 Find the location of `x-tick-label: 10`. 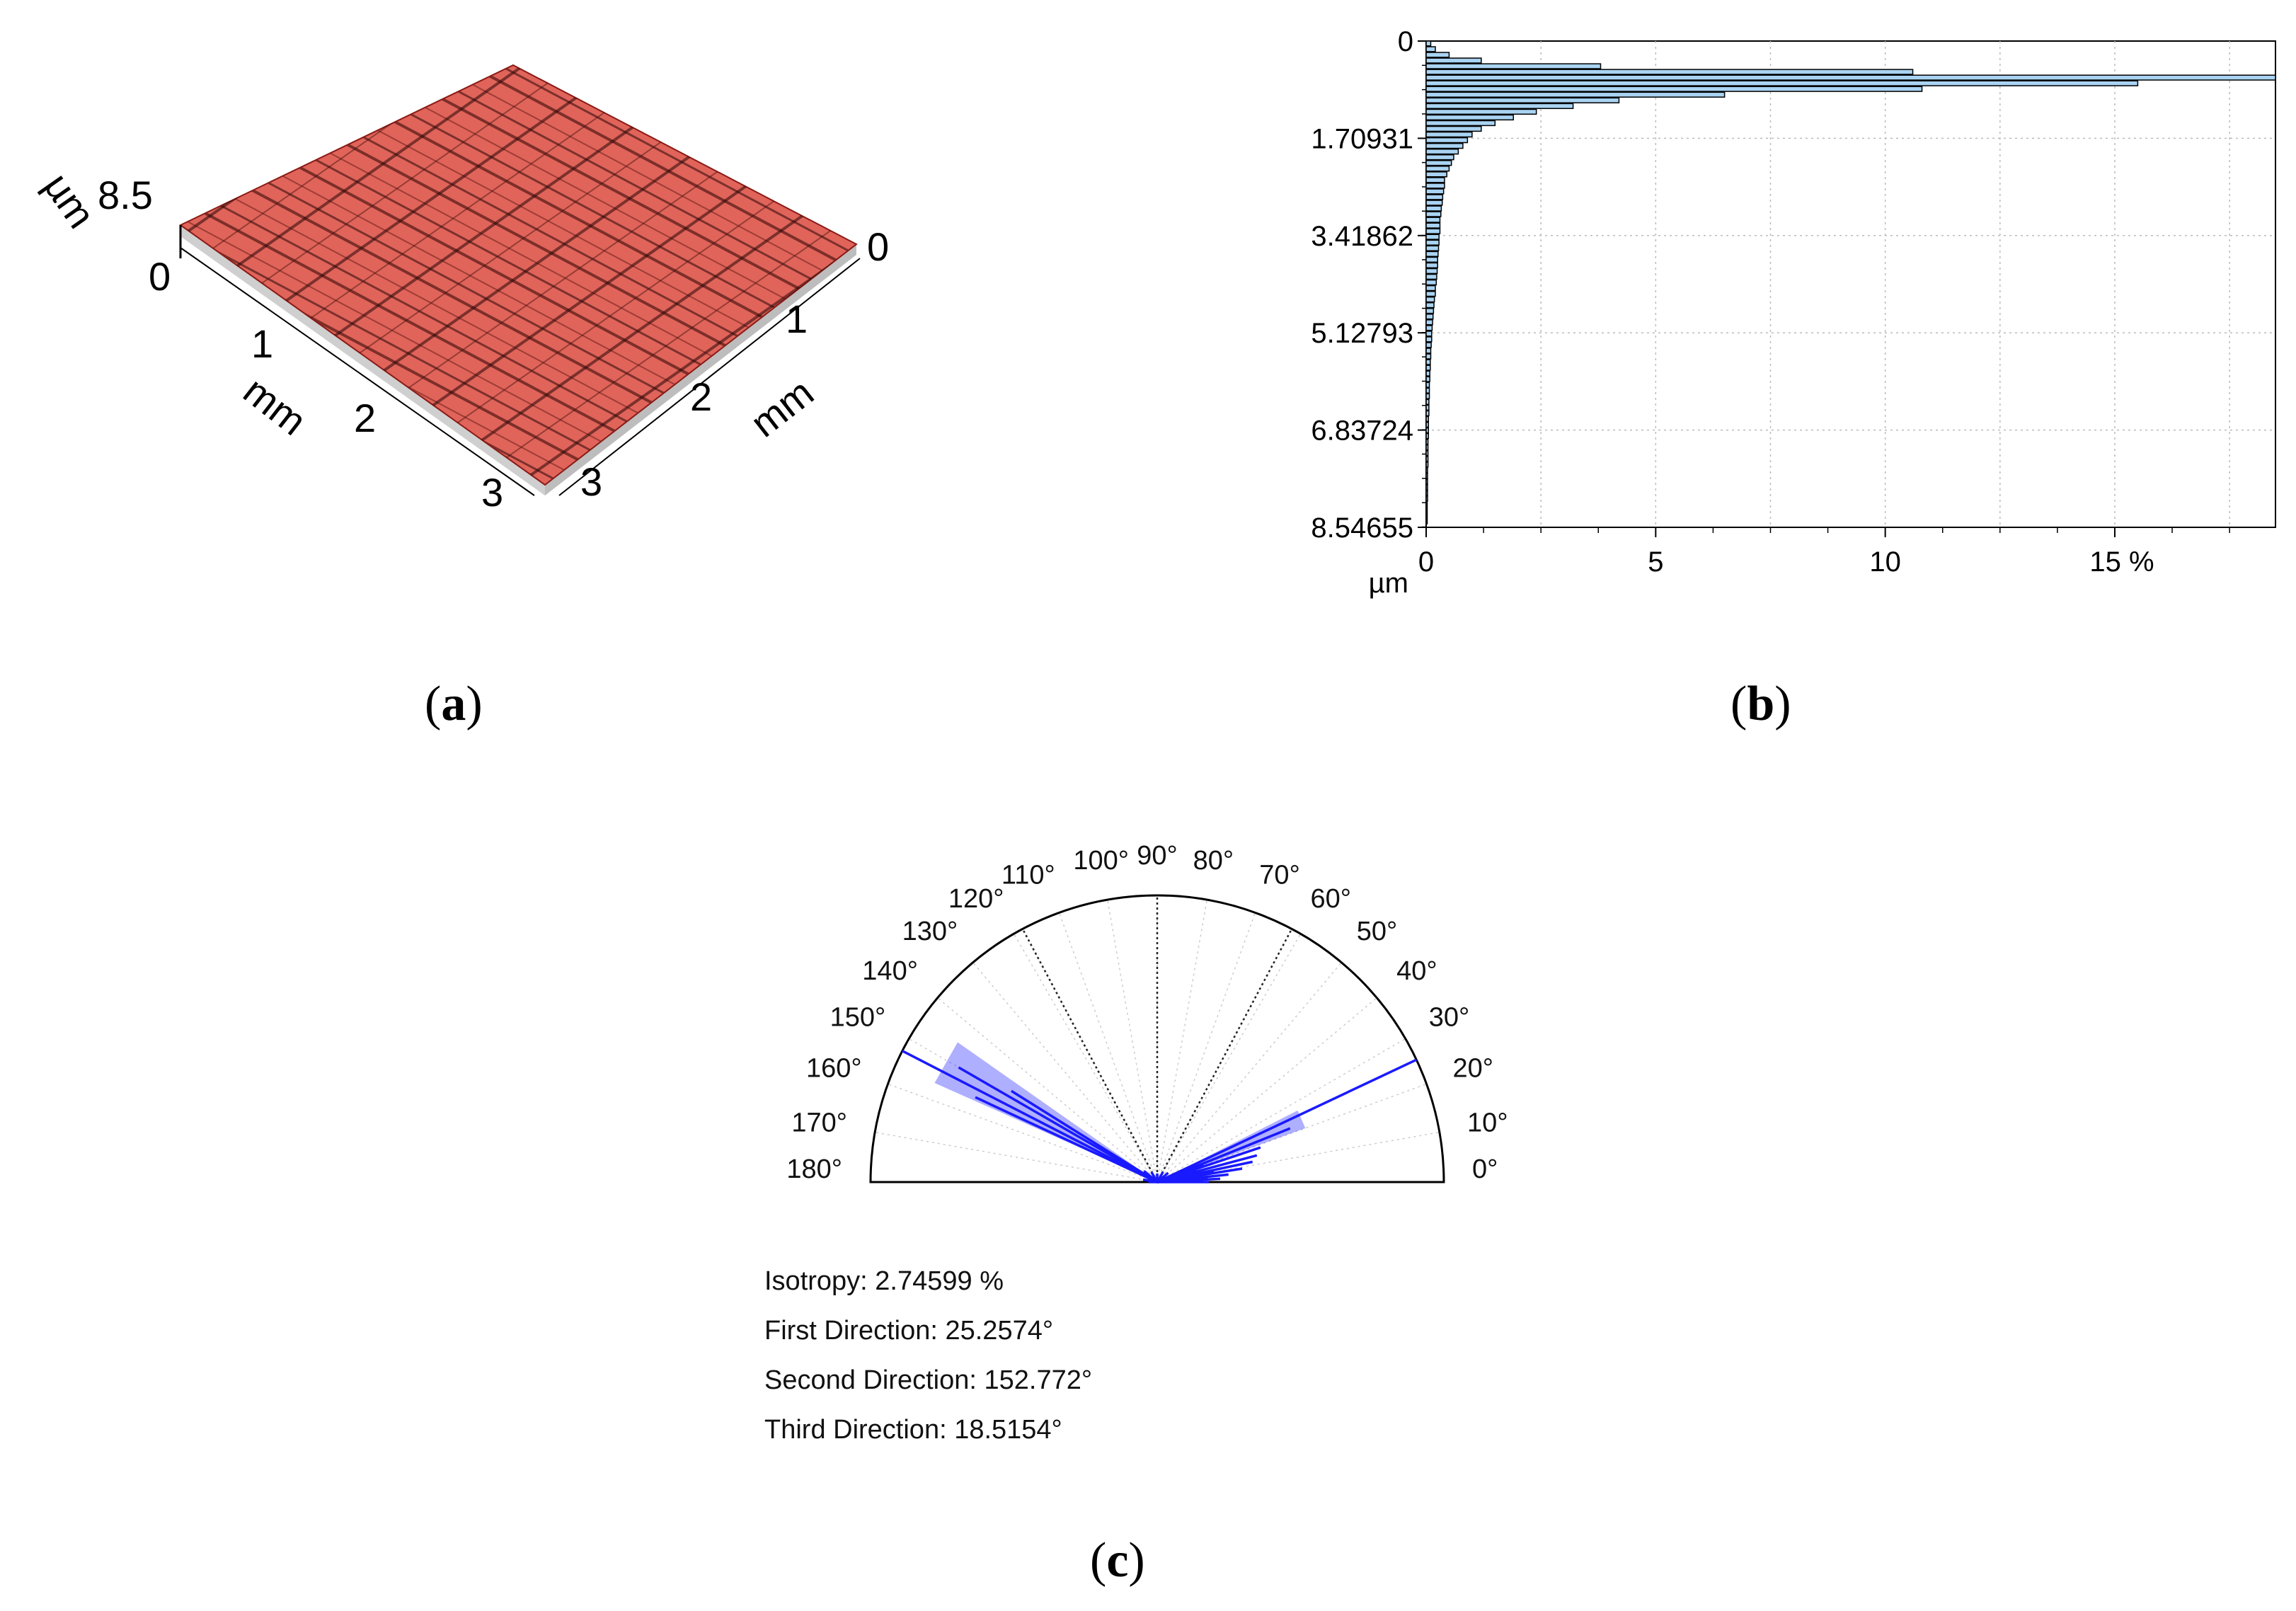

x-tick-label: 10 is located at coordinates (1885, 562).